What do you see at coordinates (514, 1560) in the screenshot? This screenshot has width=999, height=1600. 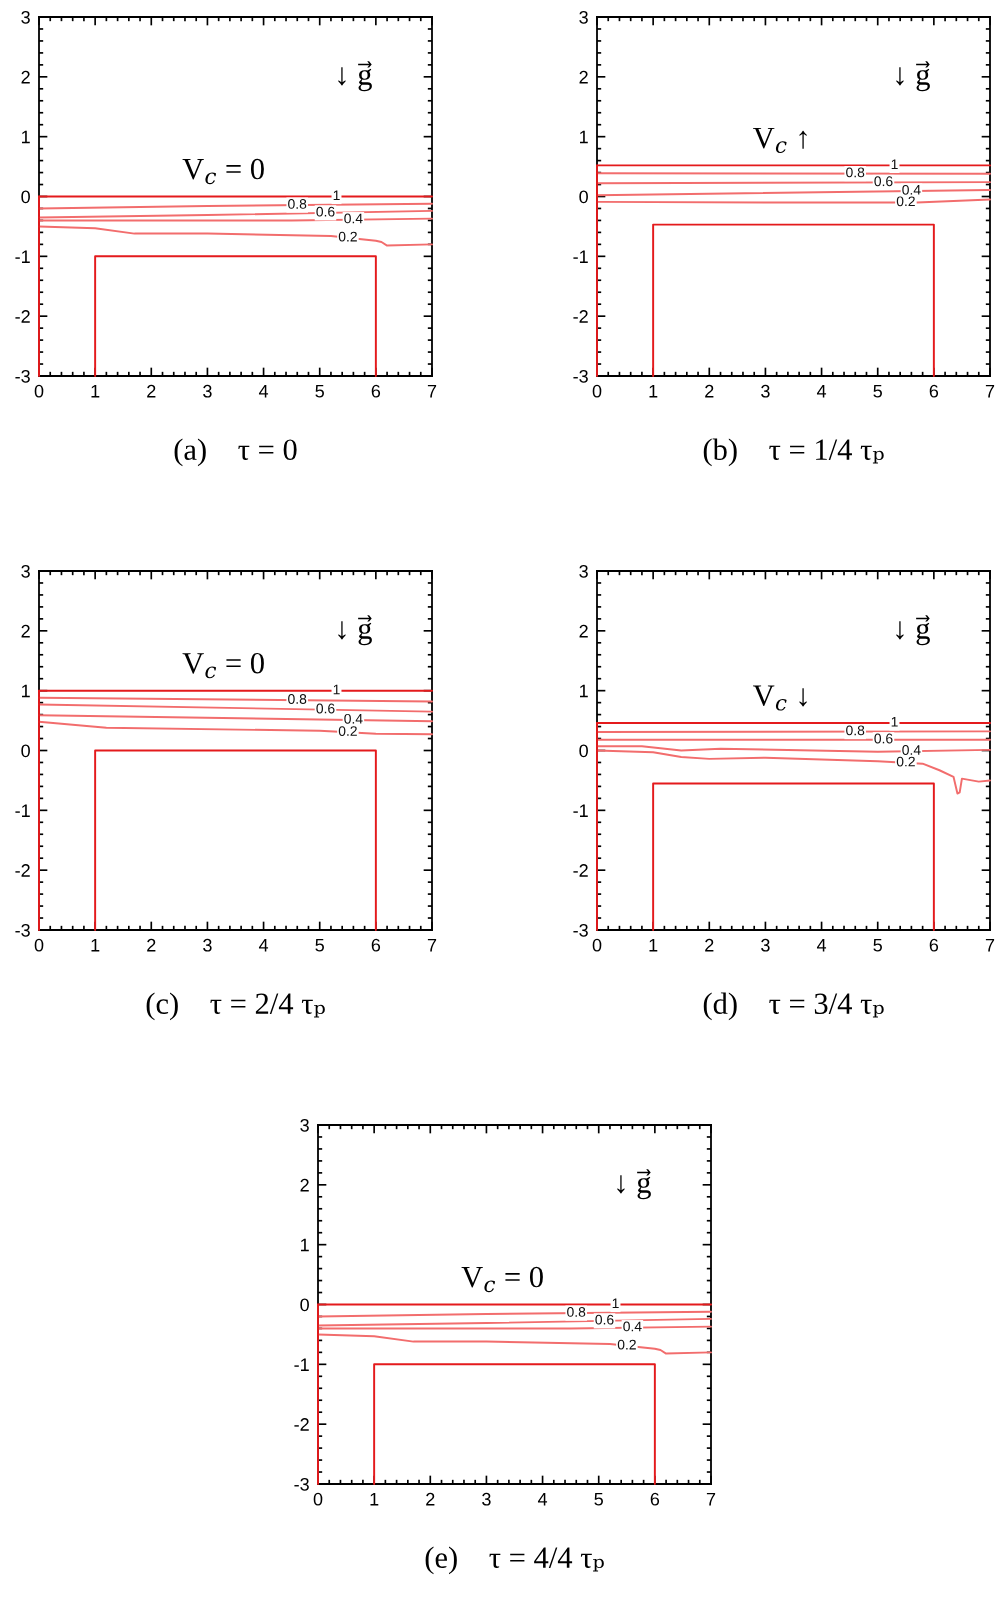 I see `text: (e) τ = 4/4 τₚ` at bounding box center [514, 1560].